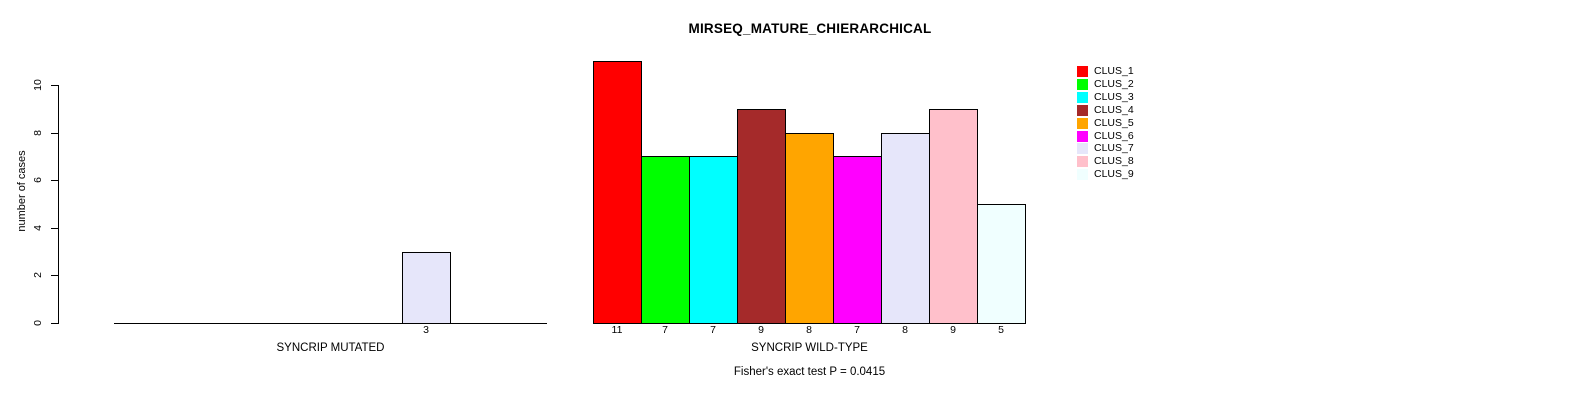  What do you see at coordinates (1114, 110) in the screenshot?
I see `legend-label: CLUS_4` at bounding box center [1114, 110].